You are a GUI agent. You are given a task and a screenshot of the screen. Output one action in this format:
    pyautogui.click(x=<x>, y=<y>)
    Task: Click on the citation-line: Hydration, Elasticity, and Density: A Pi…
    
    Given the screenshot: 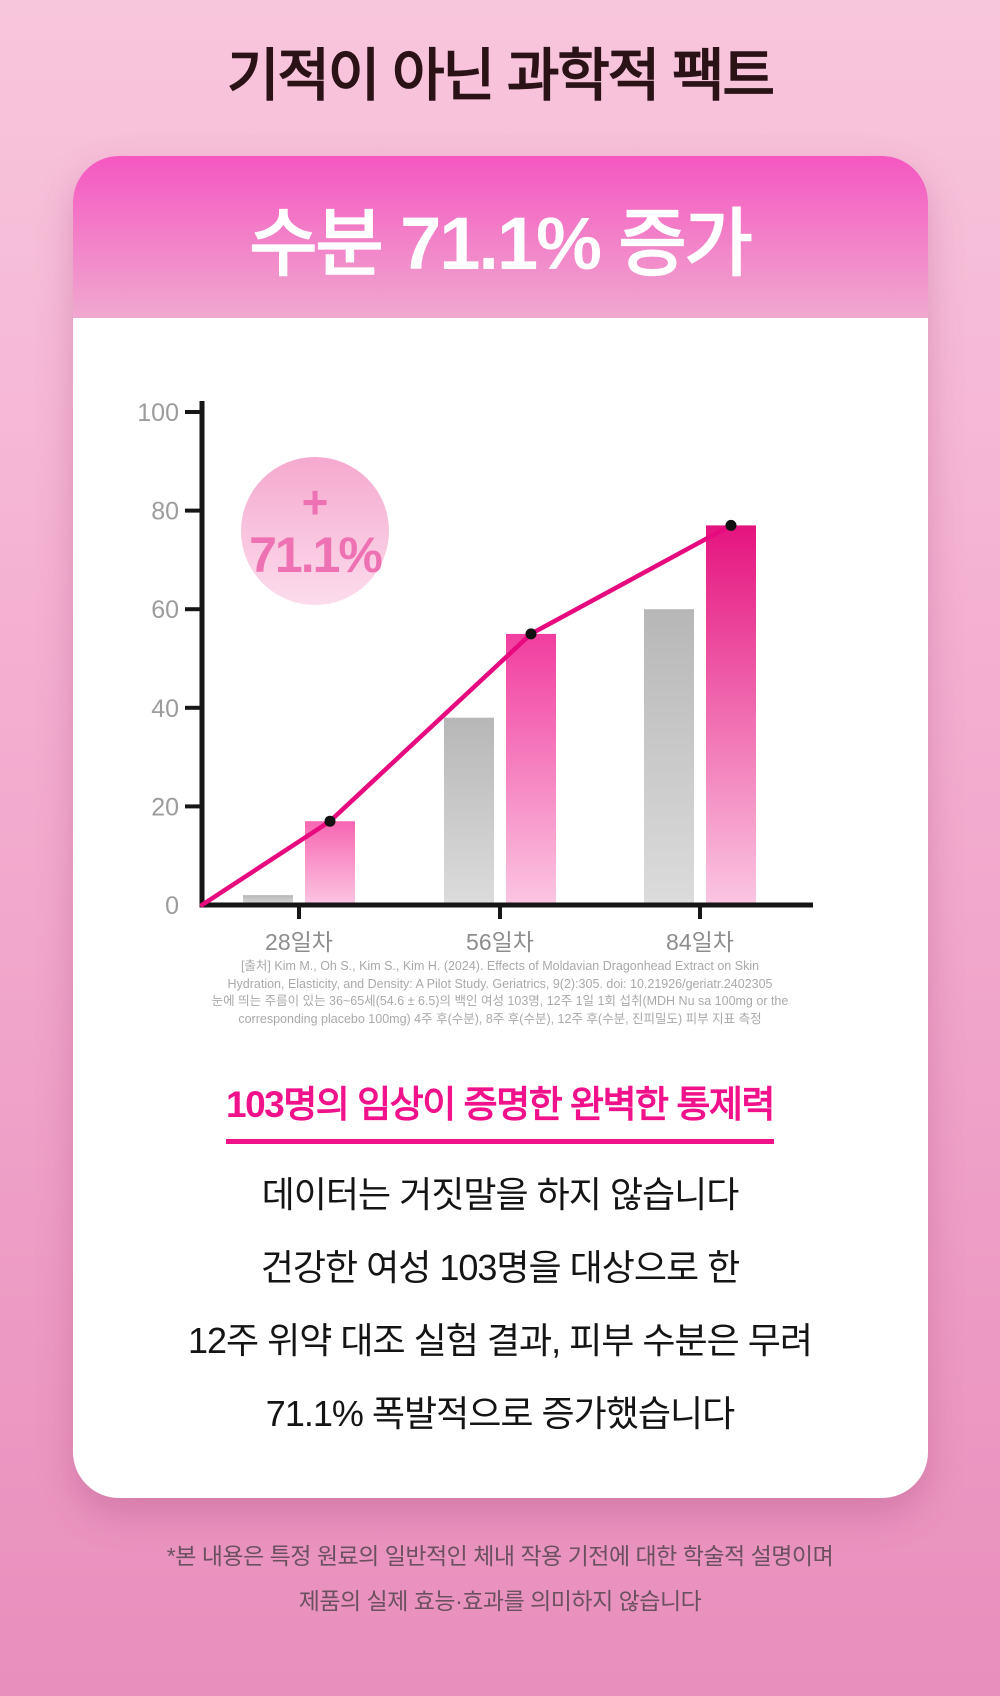 What is the action you would take?
    pyautogui.click(x=500, y=983)
    